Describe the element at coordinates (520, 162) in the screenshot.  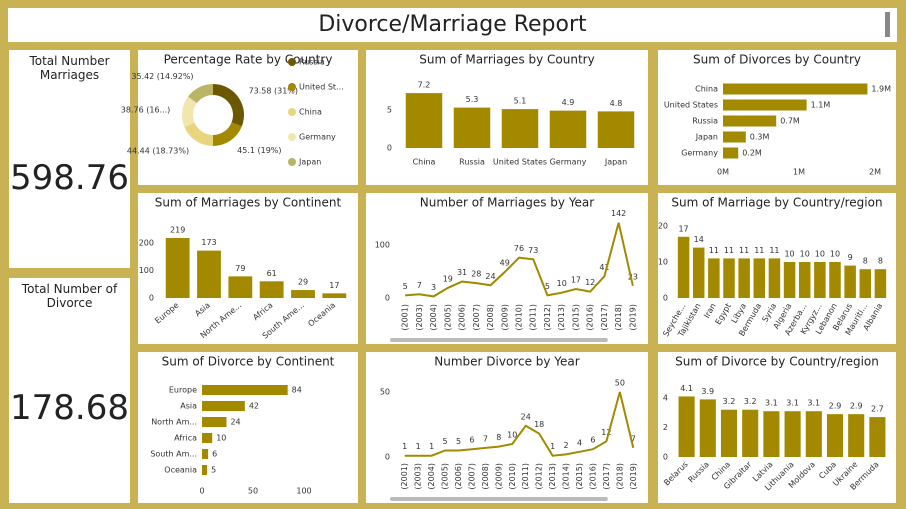
I see `x-tick-label: United States` at that location.